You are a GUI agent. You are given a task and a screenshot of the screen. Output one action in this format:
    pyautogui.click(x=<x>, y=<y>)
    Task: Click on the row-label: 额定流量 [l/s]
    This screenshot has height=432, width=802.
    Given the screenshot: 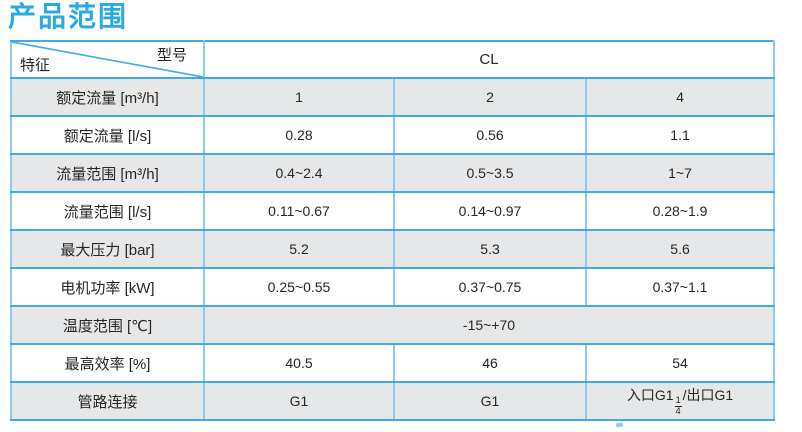 What is the action you would take?
    pyautogui.click(x=107, y=135)
    